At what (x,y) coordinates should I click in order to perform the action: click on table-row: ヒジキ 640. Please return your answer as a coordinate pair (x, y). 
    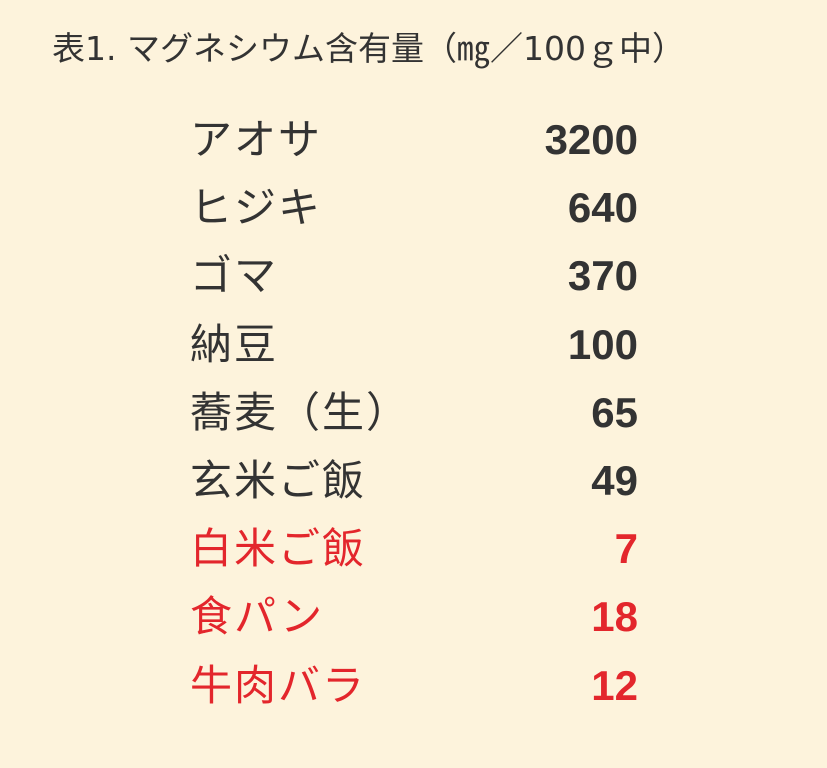
    Looking at the image, I should click on (414, 208).